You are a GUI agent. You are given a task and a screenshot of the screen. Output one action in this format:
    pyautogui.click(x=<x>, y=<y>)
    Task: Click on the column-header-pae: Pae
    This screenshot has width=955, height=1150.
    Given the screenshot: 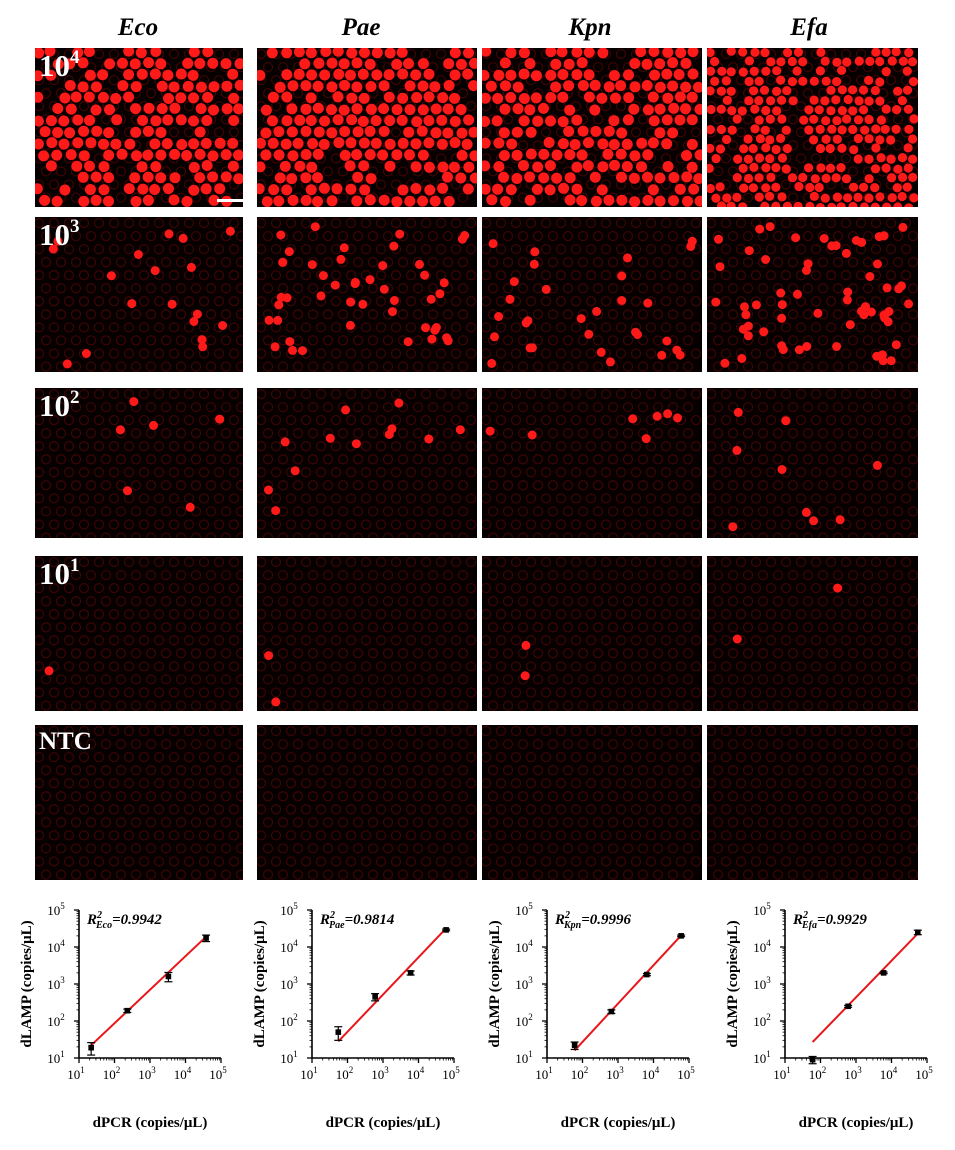 What is the action you would take?
    pyautogui.click(x=361, y=27)
    